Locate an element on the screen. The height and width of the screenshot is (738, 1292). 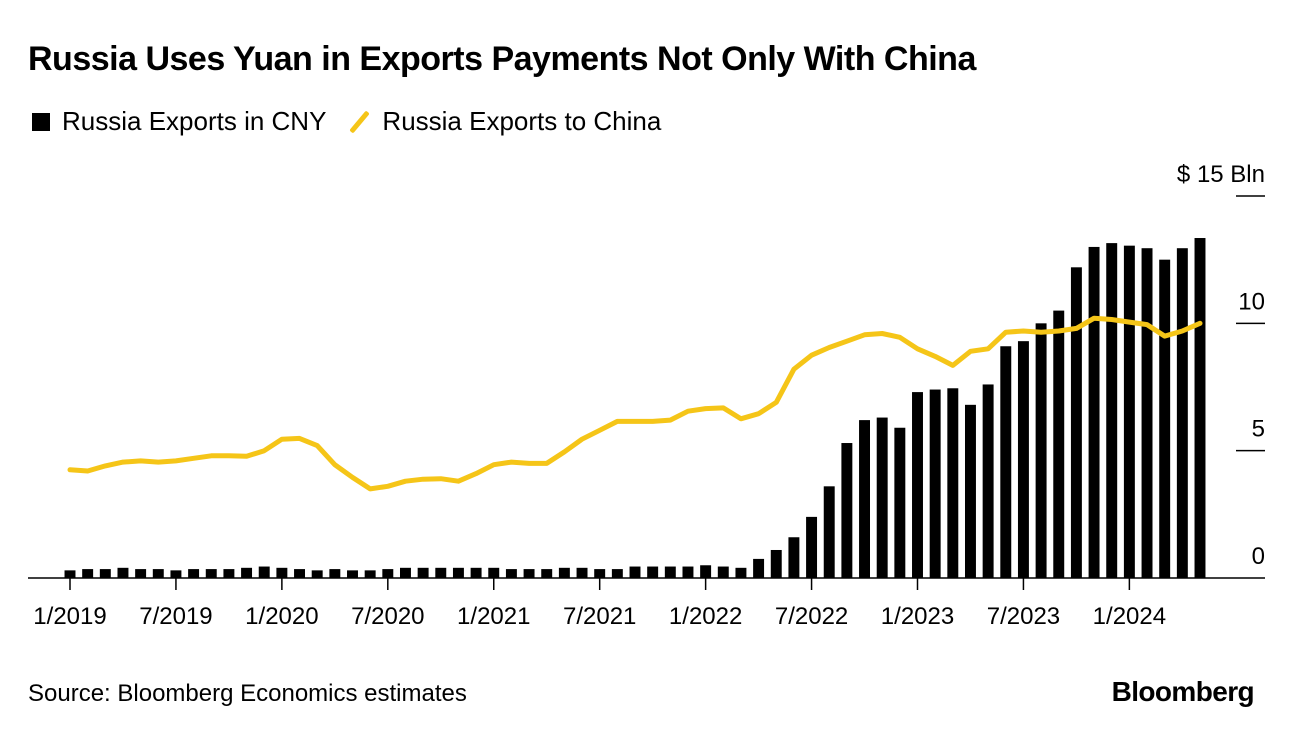
y-tick-label: 5 is located at coordinates (1258, 429).